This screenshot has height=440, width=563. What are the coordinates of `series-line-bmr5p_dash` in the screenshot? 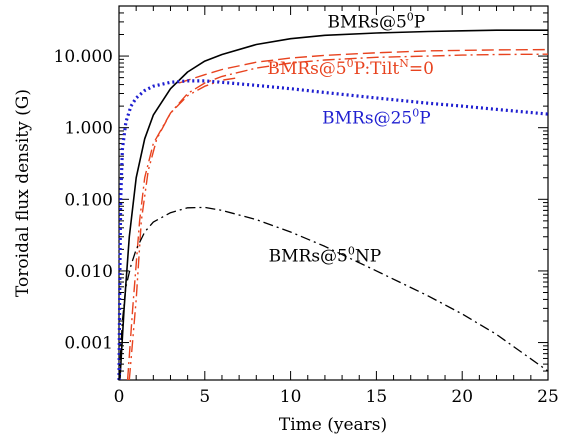 It's located at (363, 66).